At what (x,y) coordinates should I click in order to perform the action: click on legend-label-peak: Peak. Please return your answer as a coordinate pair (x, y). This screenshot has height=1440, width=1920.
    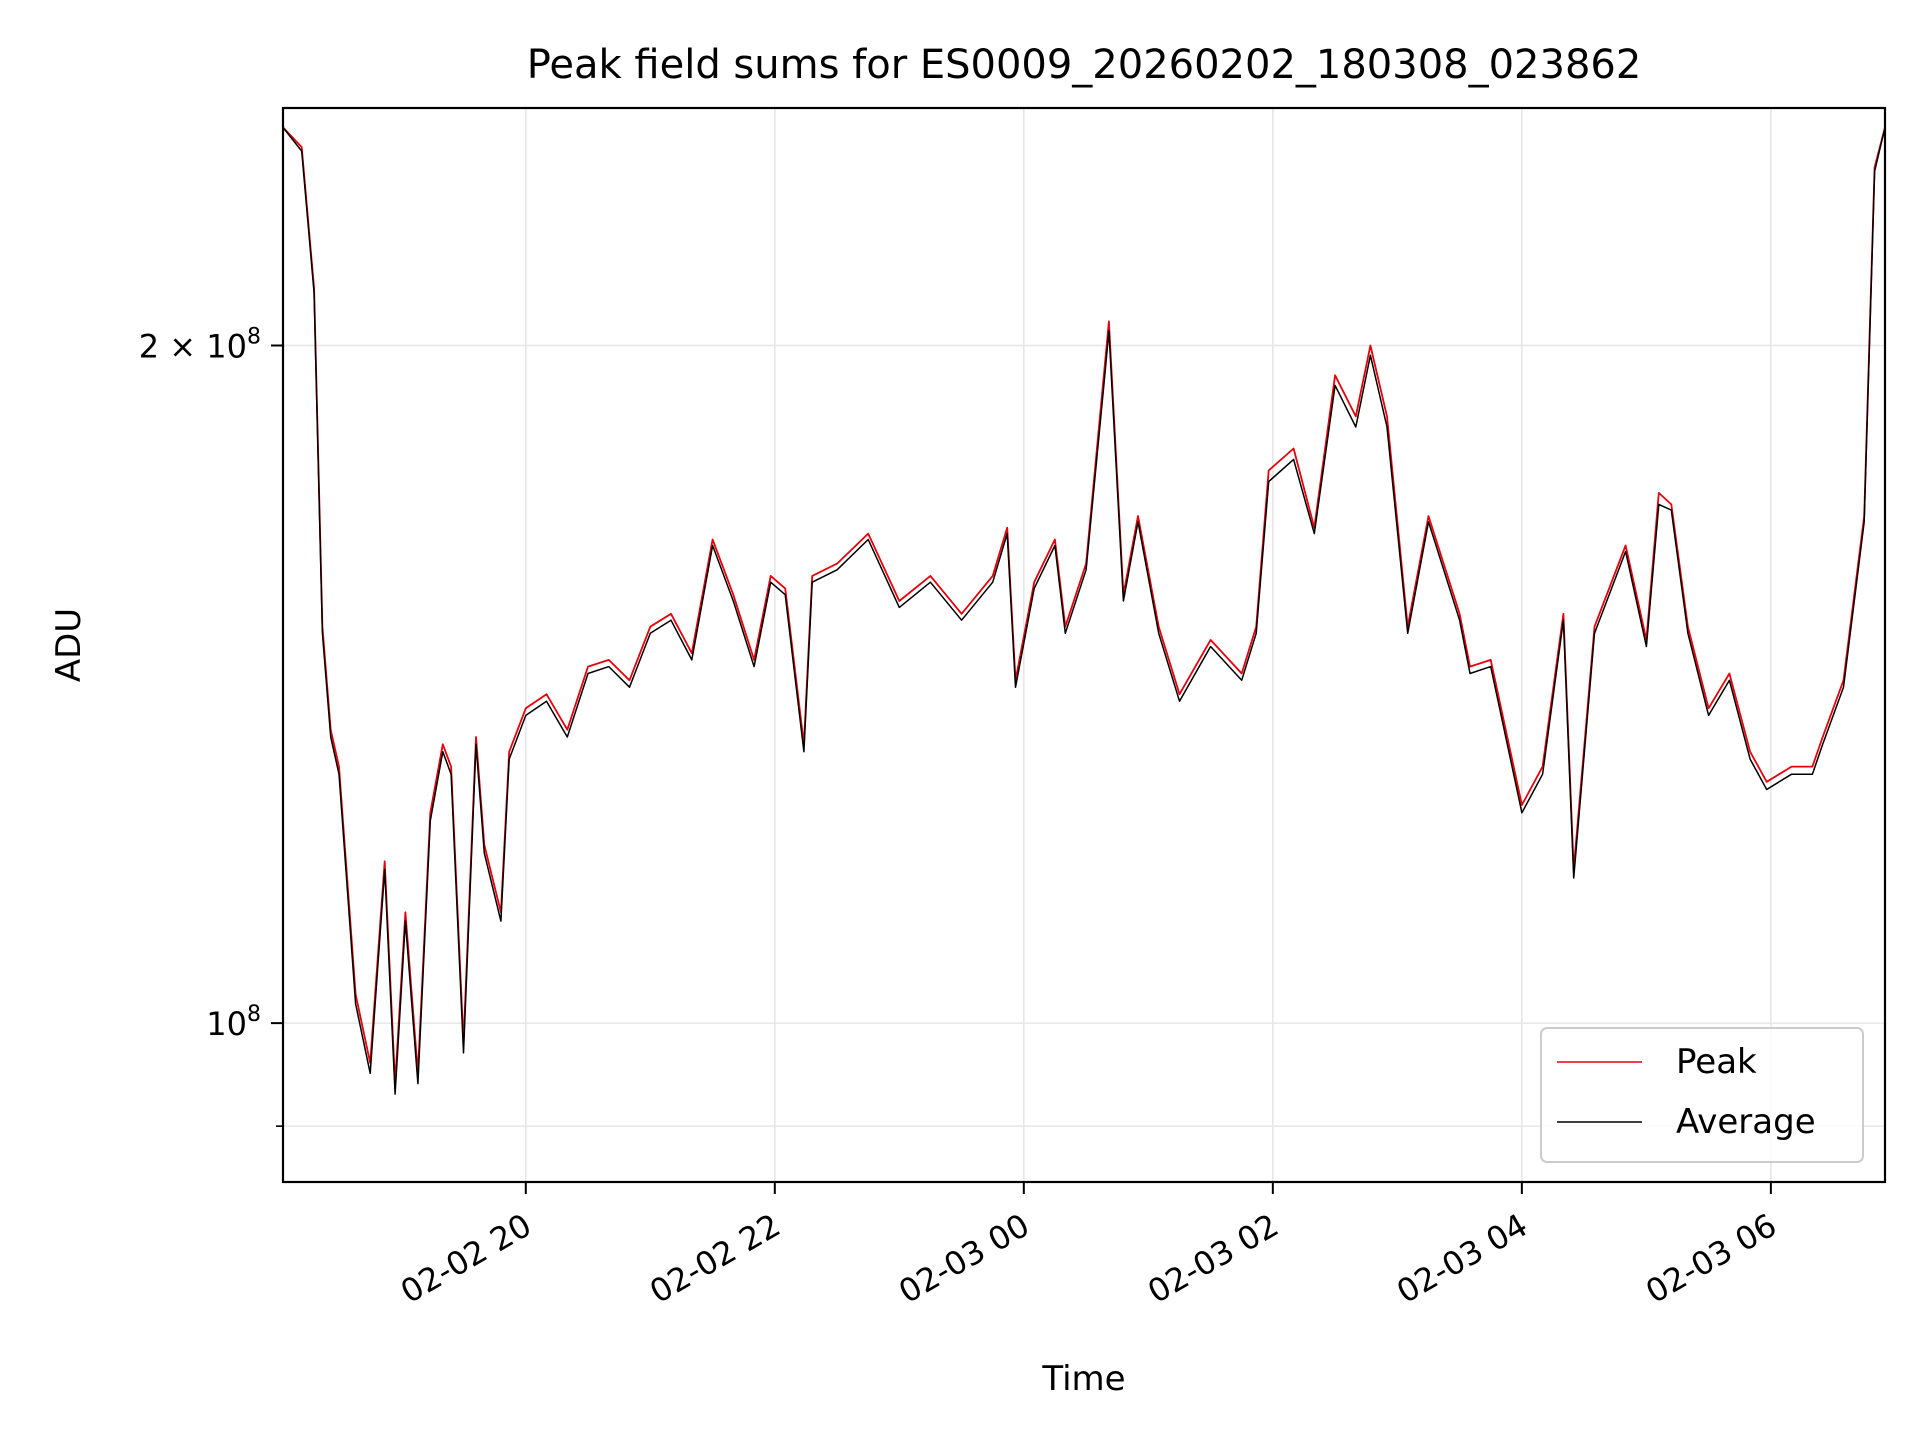
    Looking at the image, I should click on (1716, 1062).